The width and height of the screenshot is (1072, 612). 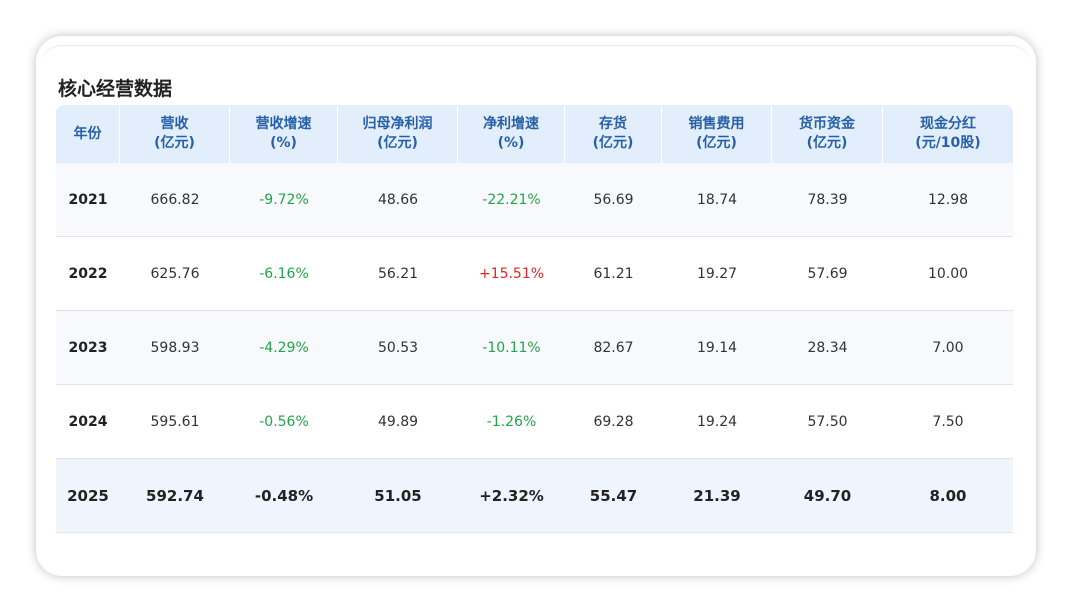 I want to click on header-text: 年份, so click(x=87, y=133).